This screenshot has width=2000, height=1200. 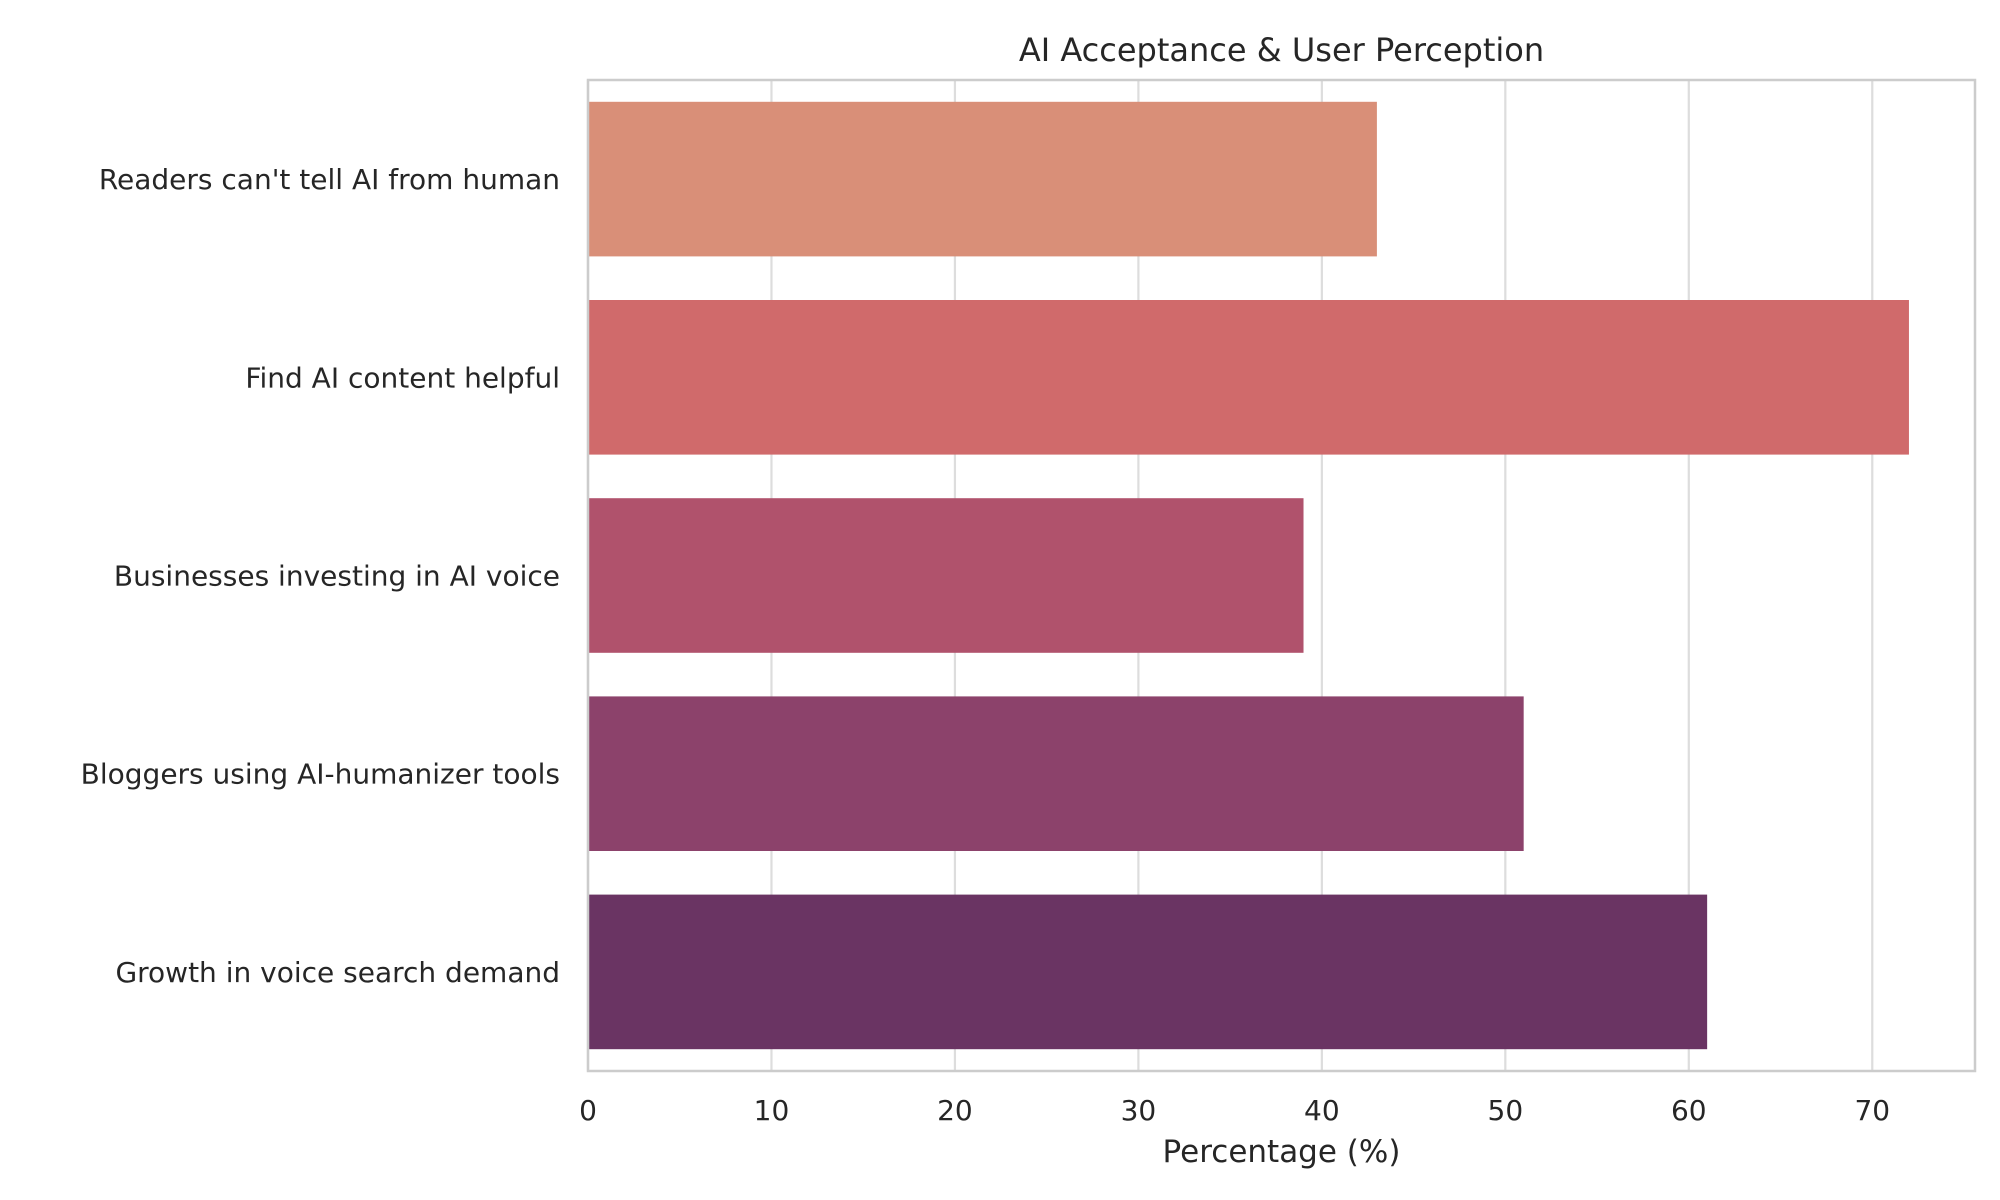 What do you see at coordinates (337, 576) in the screenshot?
I see `y-category-label: Businesses investing in AI voice` at bounding box center [337, 576].